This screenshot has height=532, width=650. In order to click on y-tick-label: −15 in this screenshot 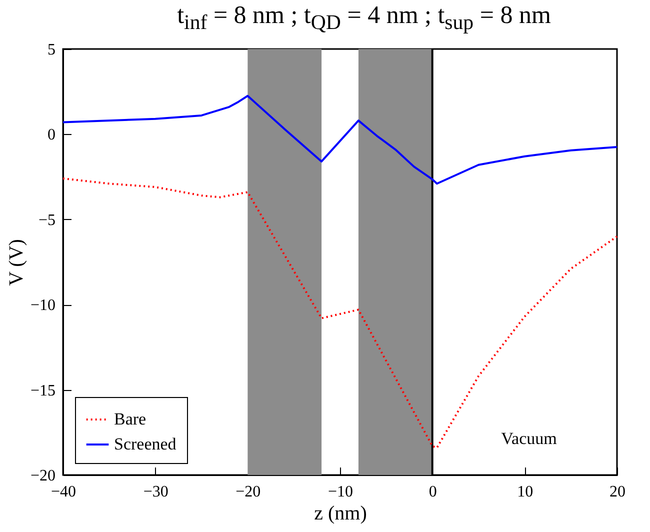, I will do `click(43, 391)`.